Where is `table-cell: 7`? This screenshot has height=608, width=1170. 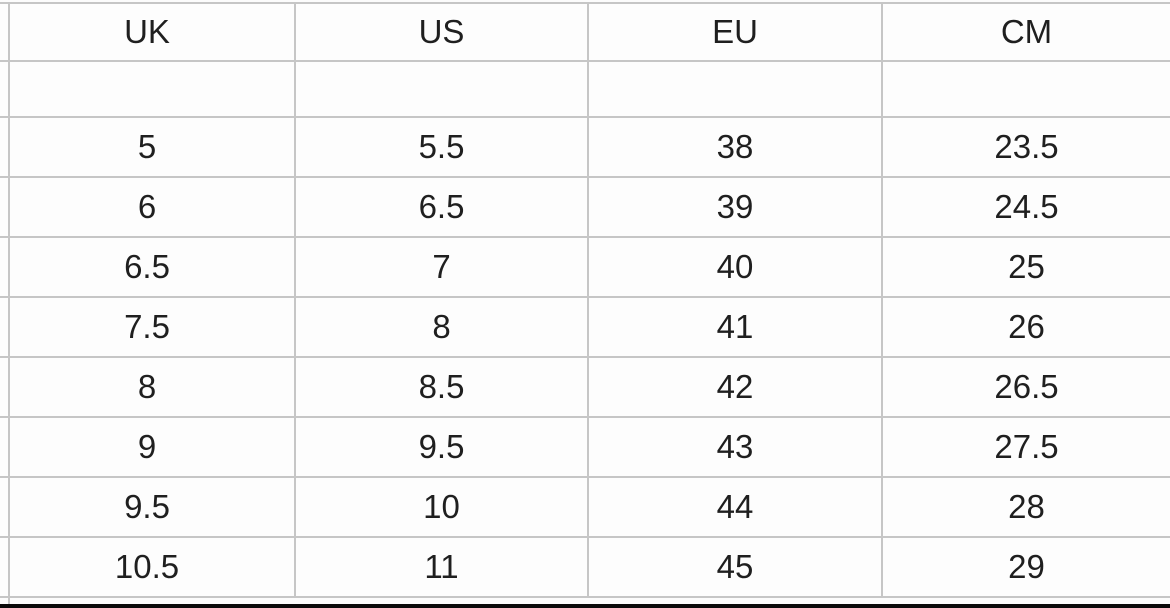
table-cell: 7 is located at coordinates (442, 267).